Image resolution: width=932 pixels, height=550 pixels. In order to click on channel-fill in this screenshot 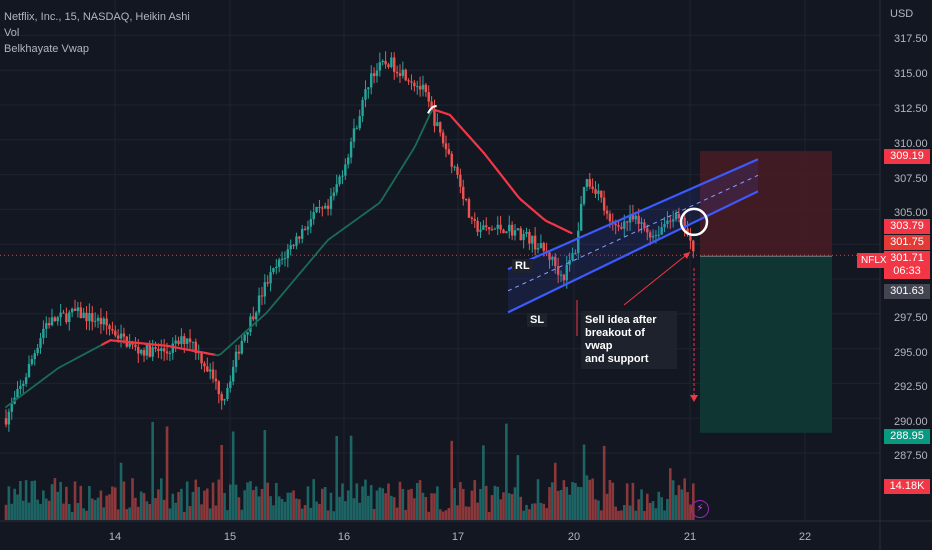, I will do `click(633, 236)`.